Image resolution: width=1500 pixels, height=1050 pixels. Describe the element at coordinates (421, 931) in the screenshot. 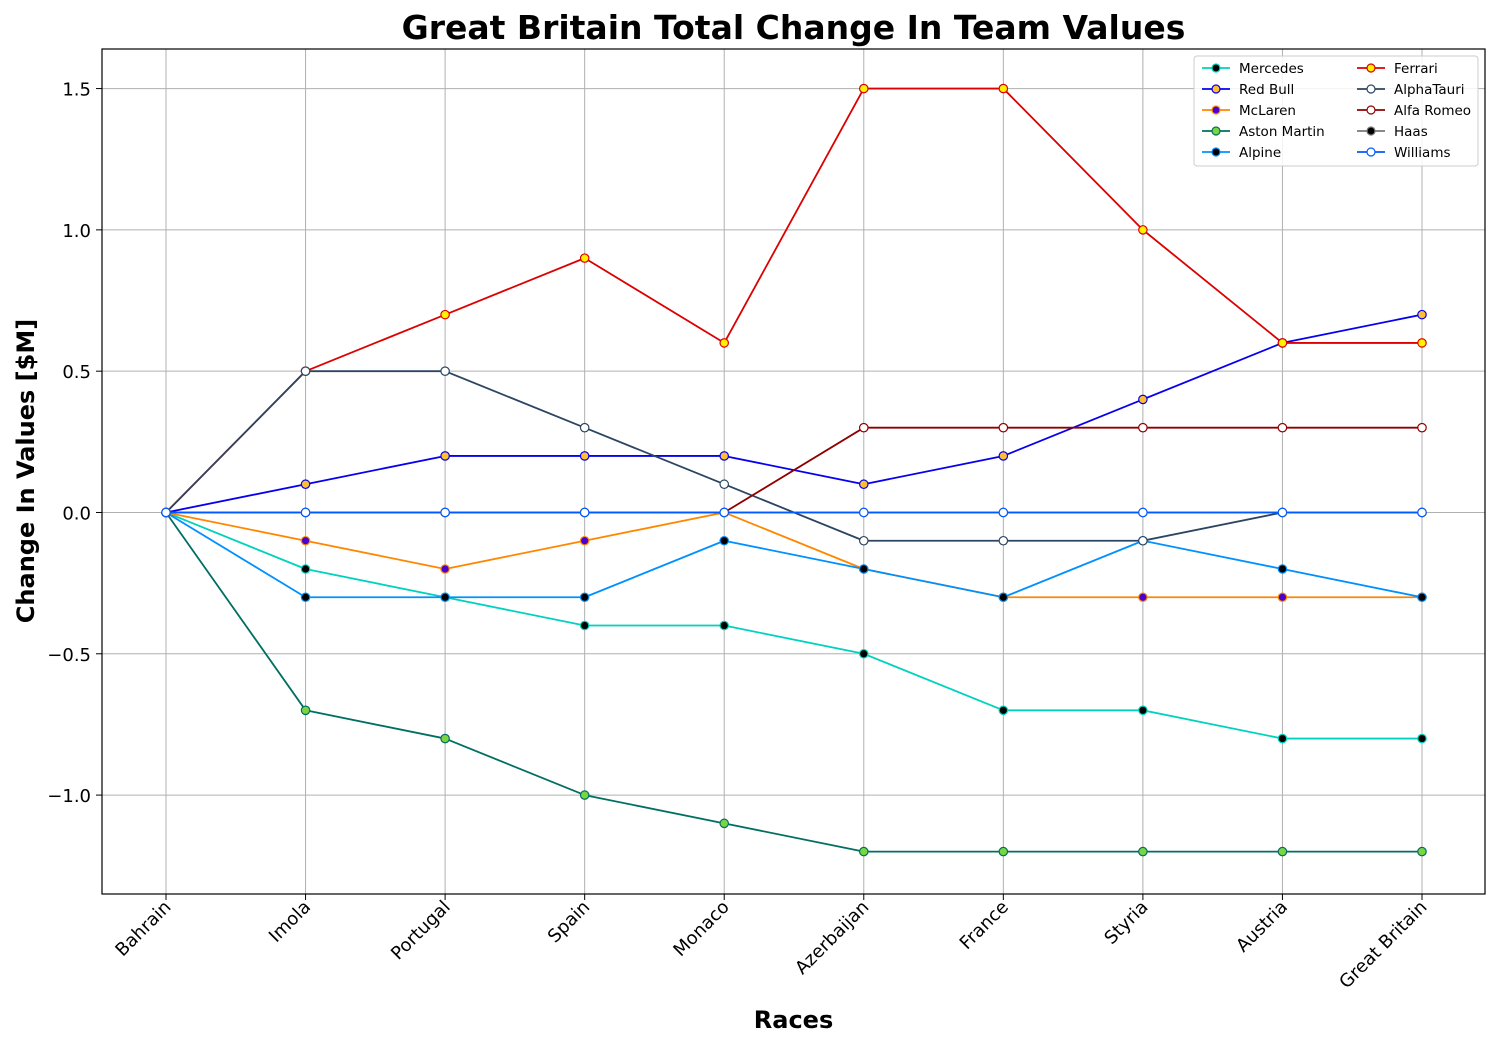

I see `x-tick-label: Portugal` at that location.